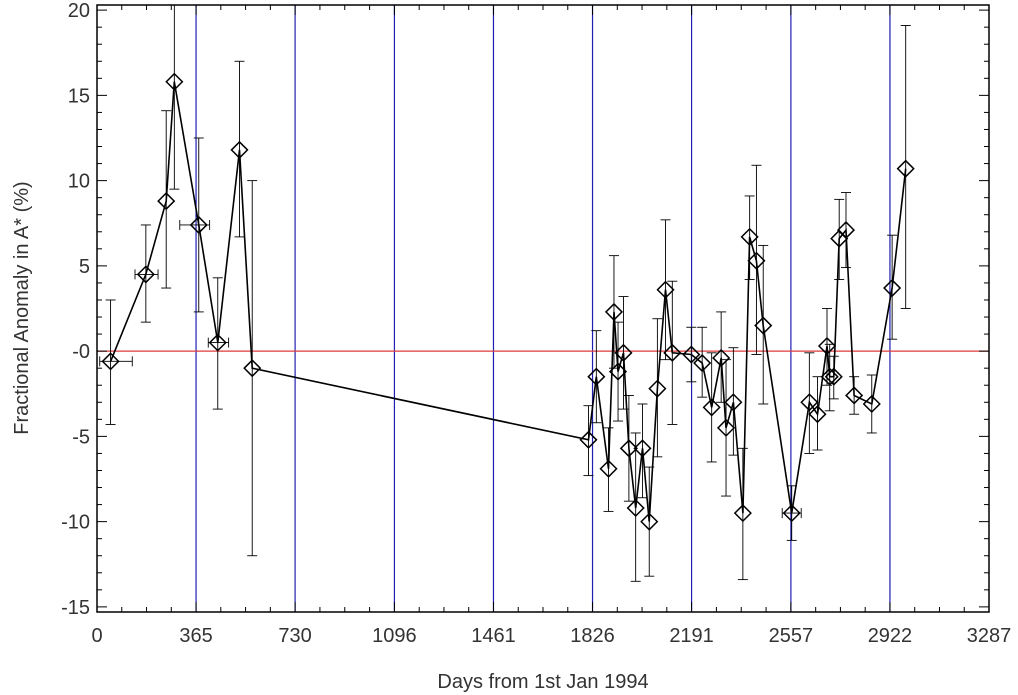  What do you see at coordinates (81, 352) in the screenshot?
I see `y-tick-label: -0` at bounding box center [81, 352].